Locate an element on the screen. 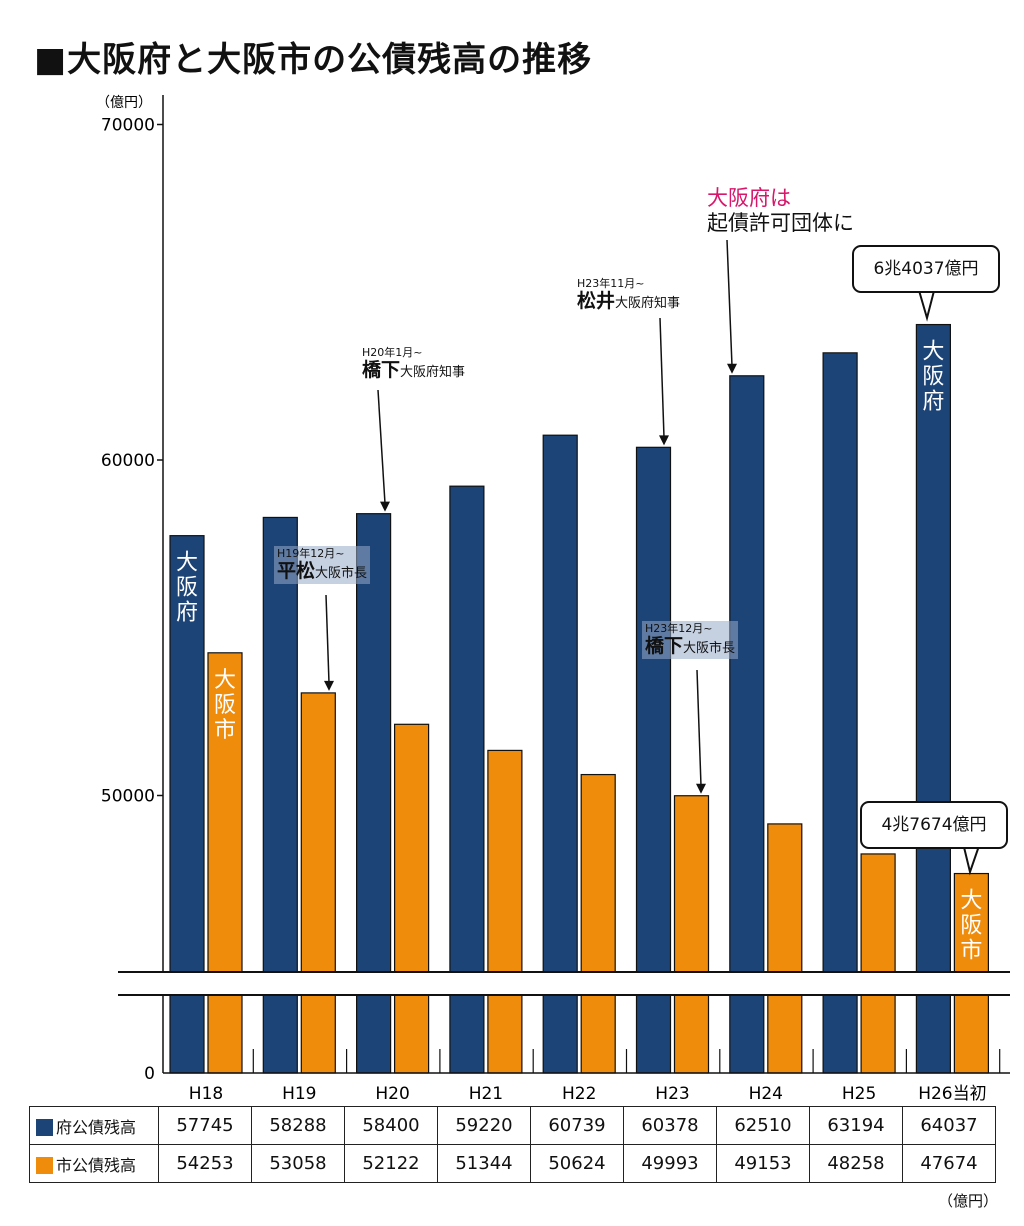  row-header-city: 市公債残高 is located at coordinates (94, 1163).